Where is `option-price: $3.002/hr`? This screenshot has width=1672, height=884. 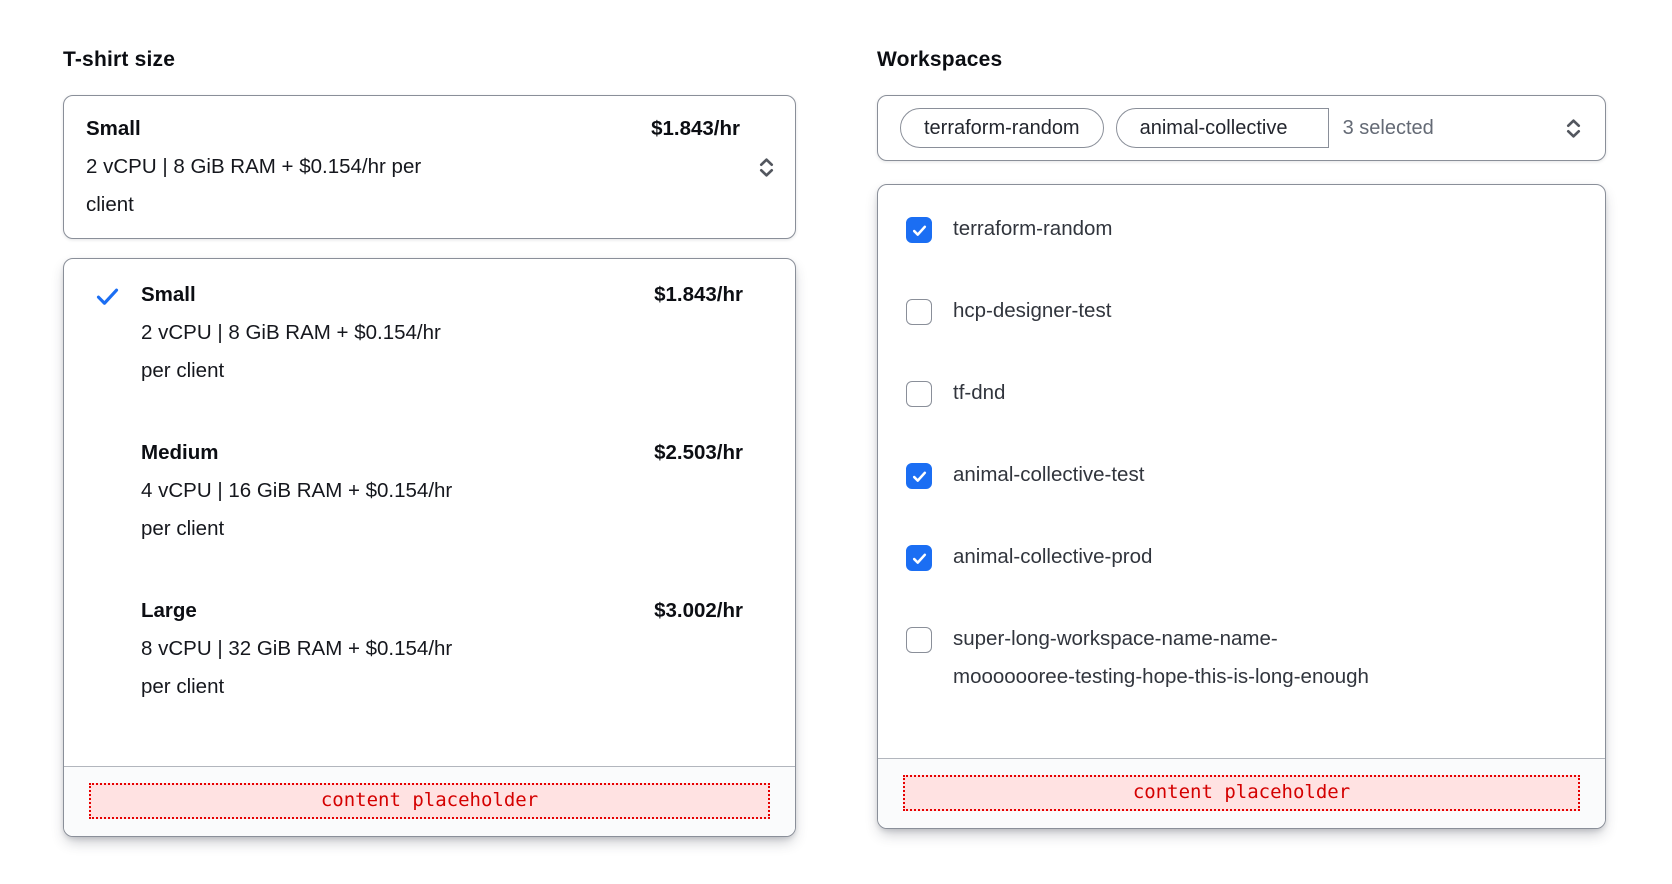 option-price: $3.002/hr is located at coordinates (698, 610).